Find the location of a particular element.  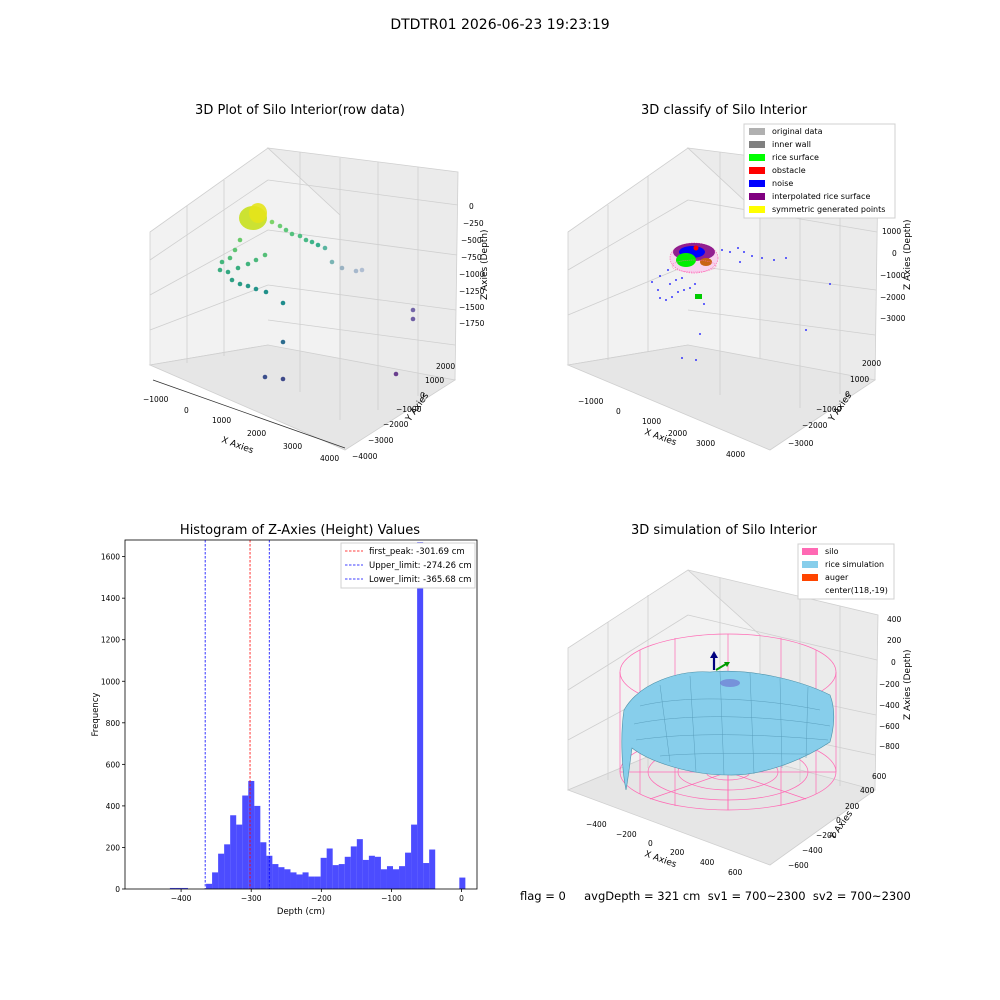

raw-z-tick: −500 is located at coordinates (471, 240).